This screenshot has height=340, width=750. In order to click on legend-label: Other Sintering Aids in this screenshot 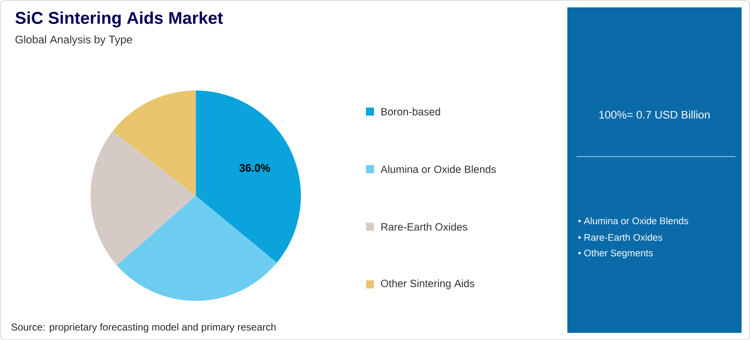, I will do `click(427, 284)`.